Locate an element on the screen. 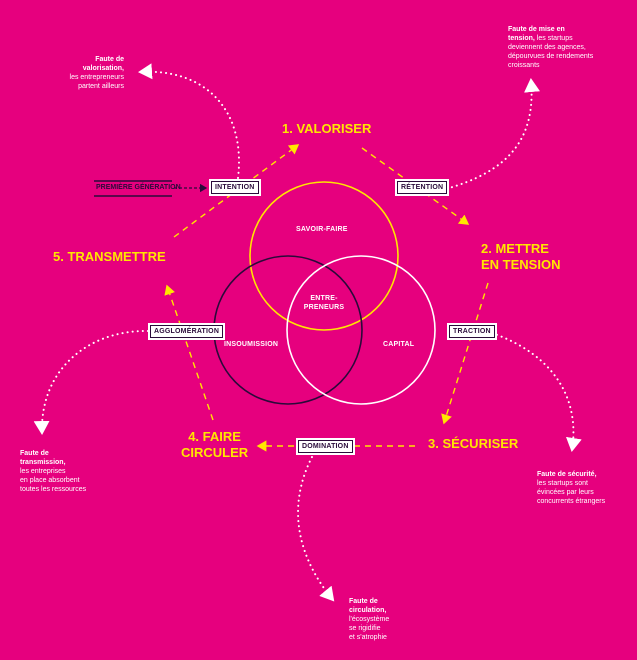 This screenshot has width=637, height=660. note-tension-line4: croissants is located at coordinates (524, 65).